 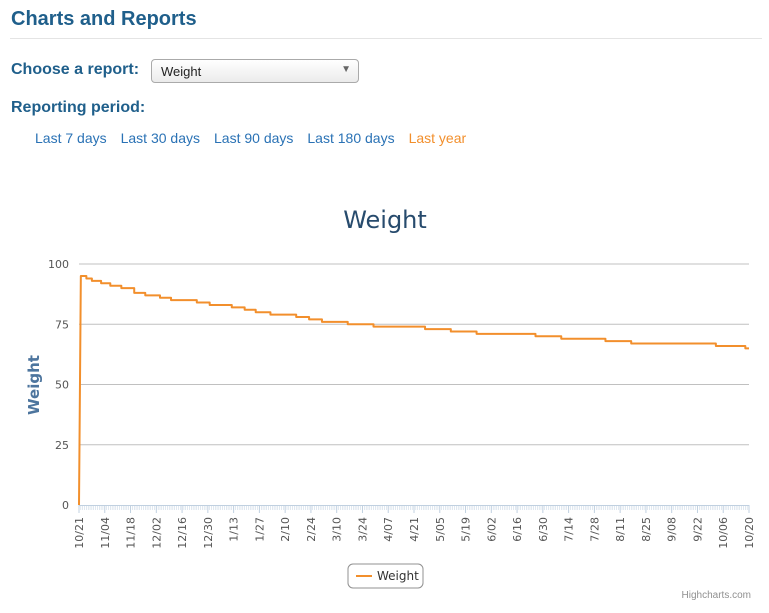 What do you see at coordinates (182, 533) in the screenshot?
I see `x-tick-label: 12/16` at bounding box center [182, 533].